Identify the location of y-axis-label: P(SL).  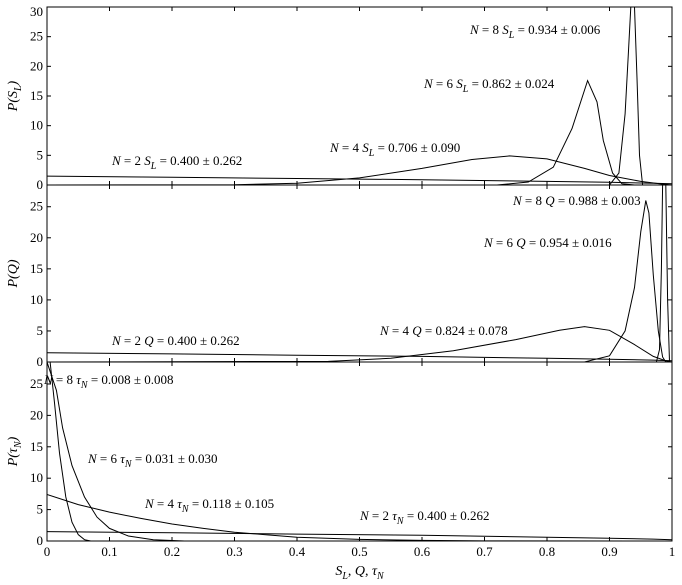
(15, 96).